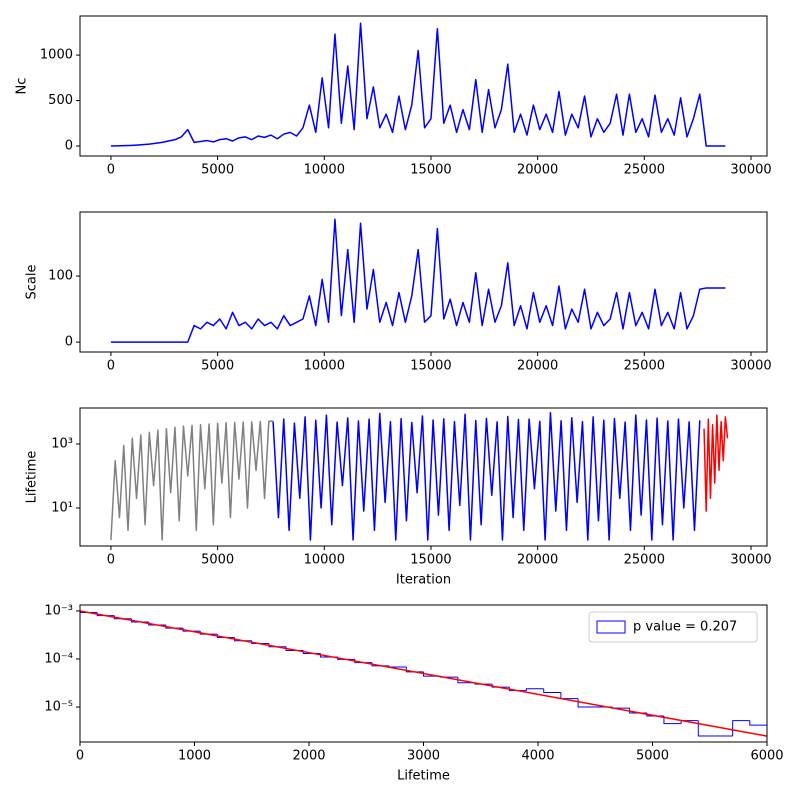  I want to click on y-tick-label: 10⁻³, so click(58, 610).